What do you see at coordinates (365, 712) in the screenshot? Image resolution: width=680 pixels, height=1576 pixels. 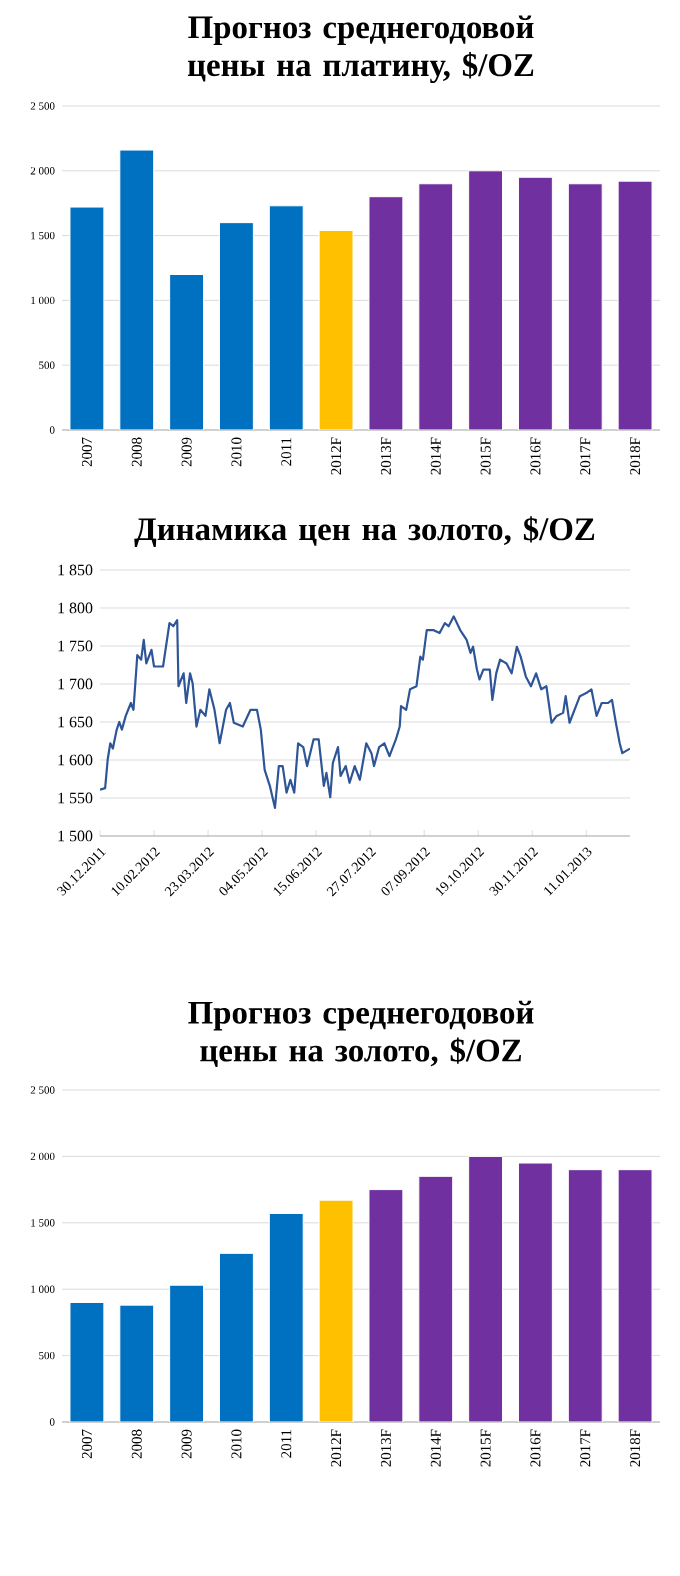 I see `line-series` at bounding box center [365, 712].